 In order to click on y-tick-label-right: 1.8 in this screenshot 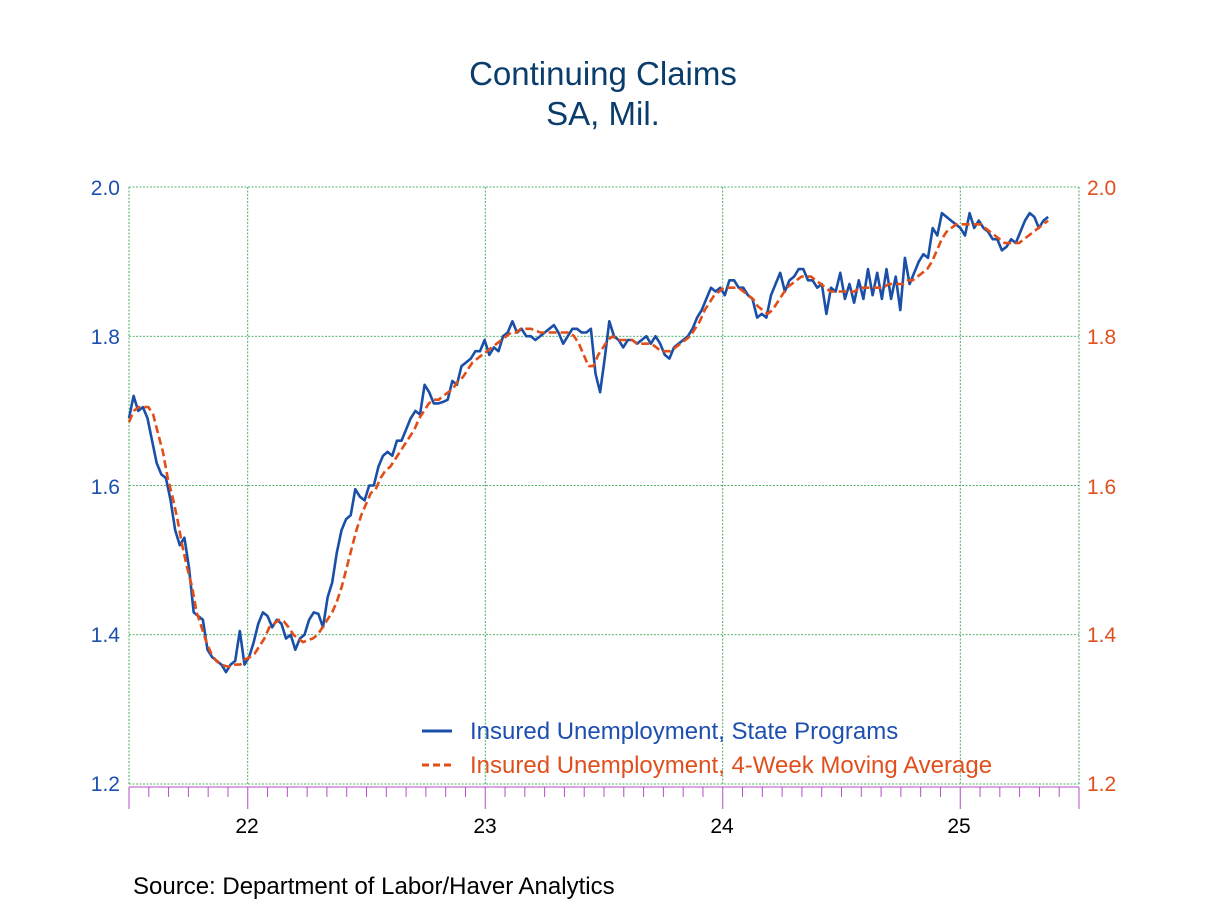, I will do `click(1101, 337)`.